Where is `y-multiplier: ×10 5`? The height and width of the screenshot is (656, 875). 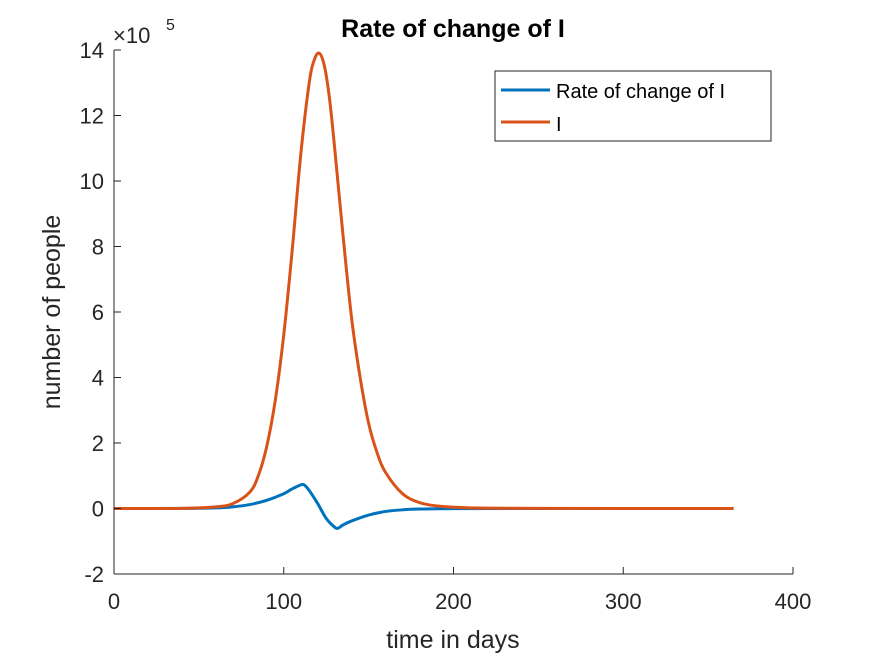
y-multiplier: ×10 5 is located at coordinates (144, 32).